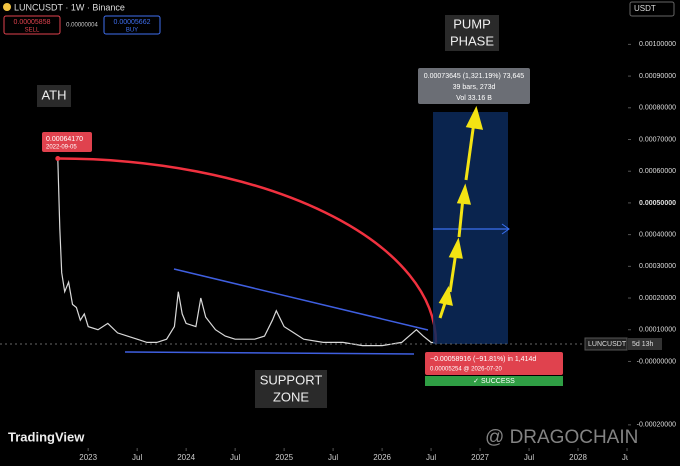  Describe the element at coordinates (472, 40) in the screenshot. I see `pump-label: PHASE` at that location.